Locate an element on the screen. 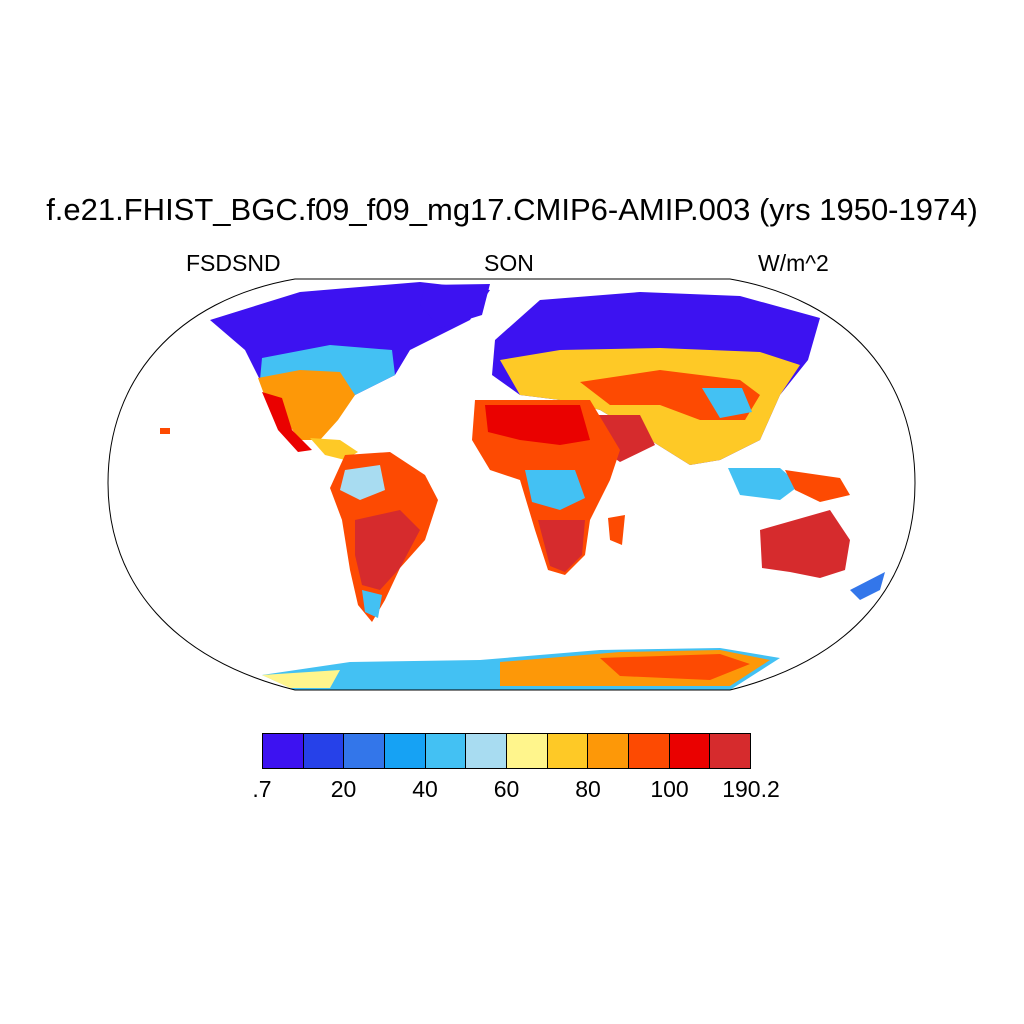 The width and height of the screenshot is (1024, 1024). south-america is located at coordinates (384, 537).